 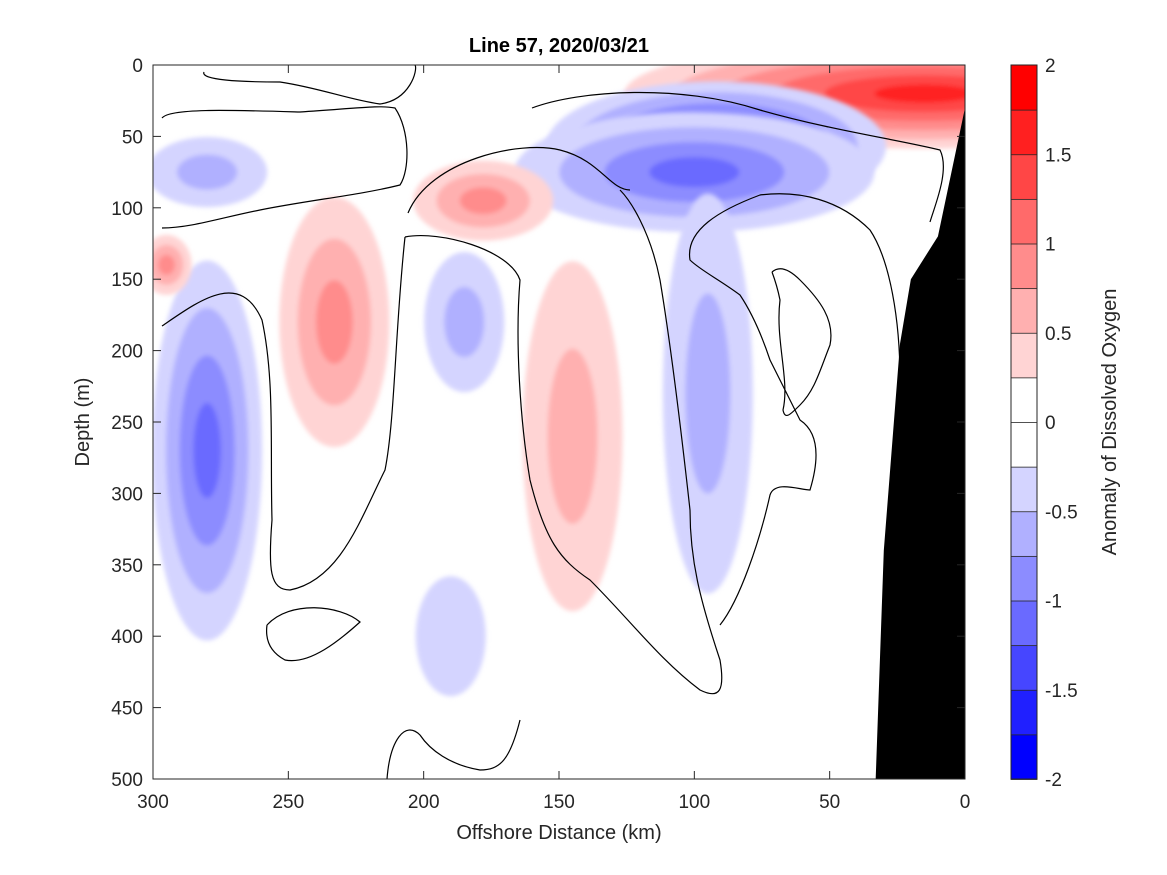 I want to click on x-tick-label: 250, so click(x=288, y=802).